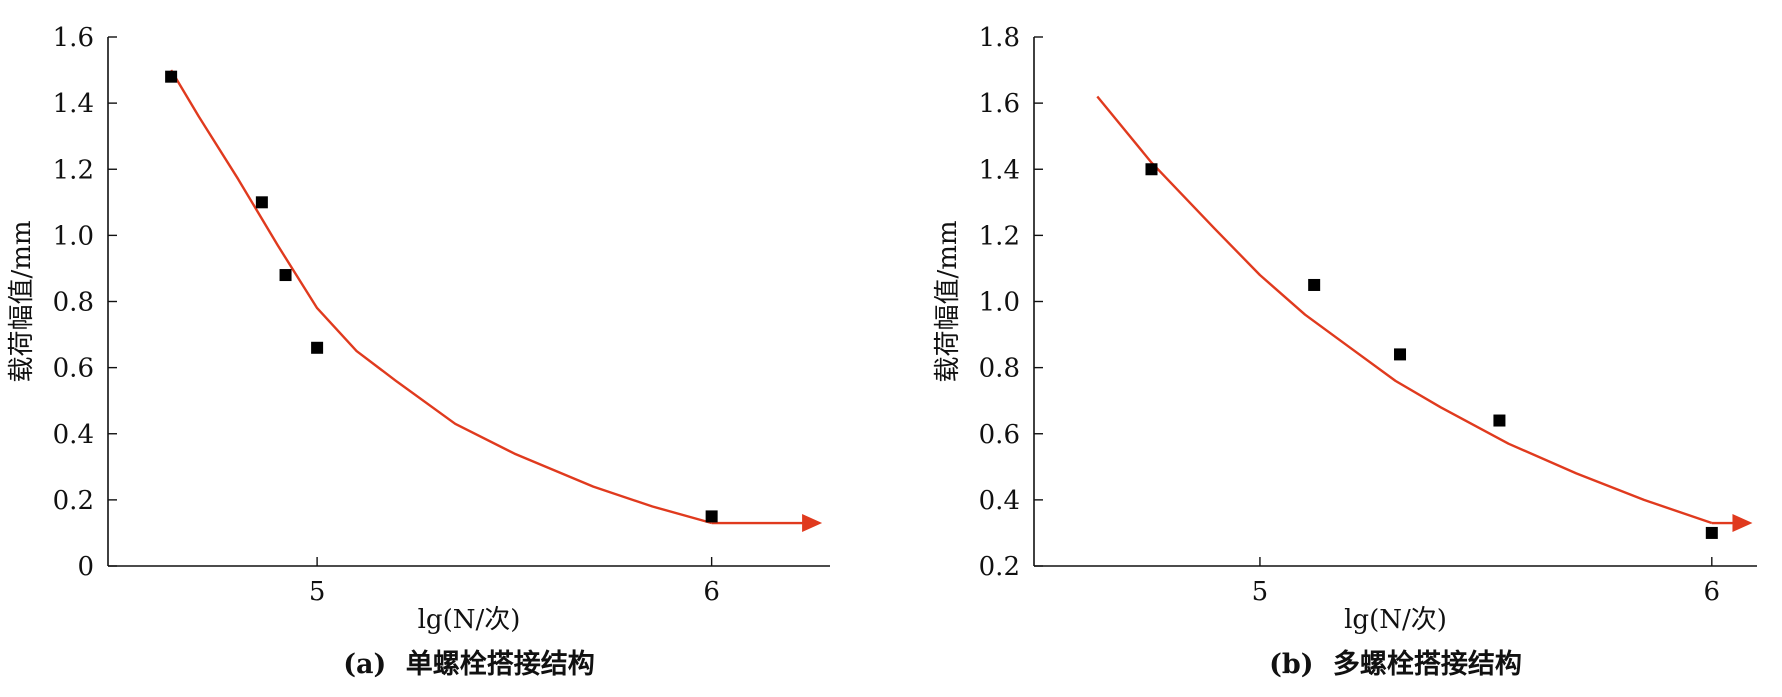 This screenshot has height=697, width=1782. I want to click on x-axis-label-a: lg(N/次), so click(469, 620).